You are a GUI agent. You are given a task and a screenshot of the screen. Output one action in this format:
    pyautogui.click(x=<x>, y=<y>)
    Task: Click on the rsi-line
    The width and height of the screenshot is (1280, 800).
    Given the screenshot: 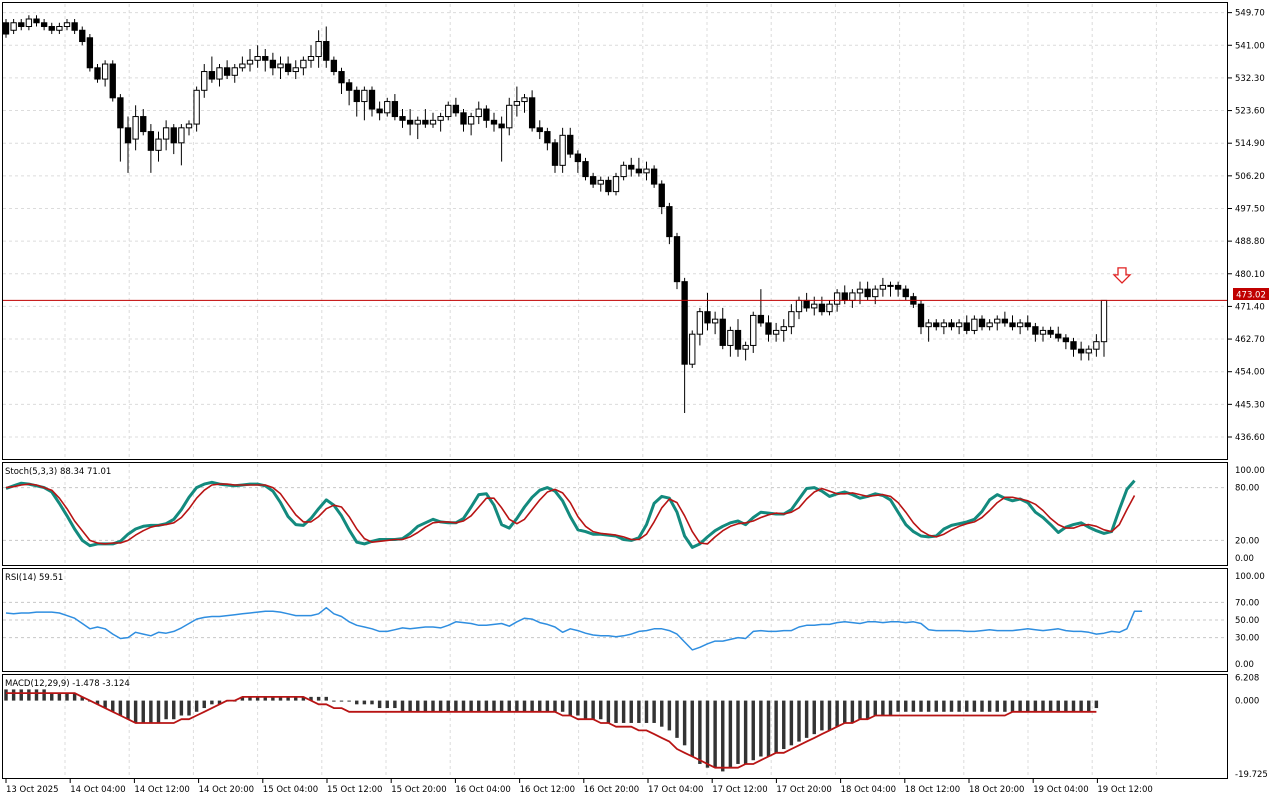 What is the action you would take?
    pyautogui.click(x=574, y=628)
    